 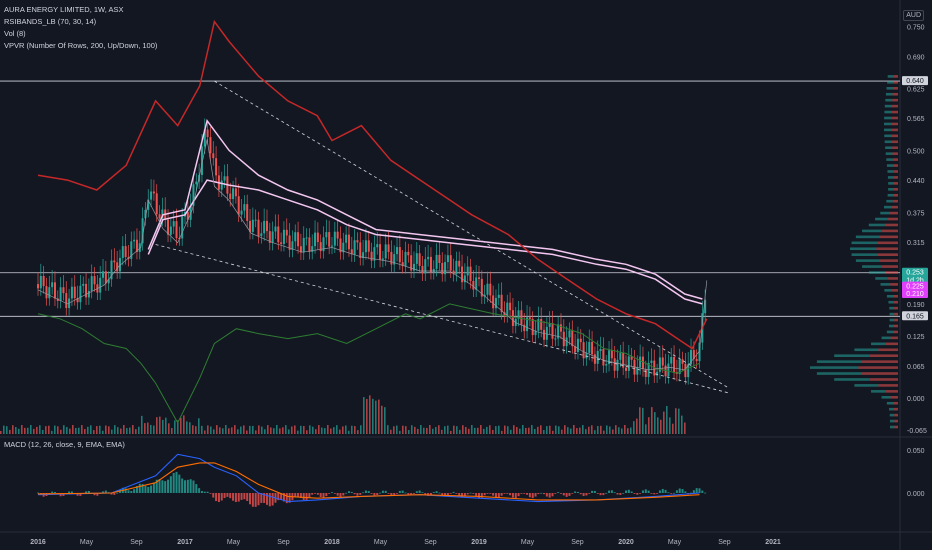 I want to click on legend-indicator-vpvr: VPVR (Number Of Rows, 200, Up/Down, 100), so click(x=81, y=45).